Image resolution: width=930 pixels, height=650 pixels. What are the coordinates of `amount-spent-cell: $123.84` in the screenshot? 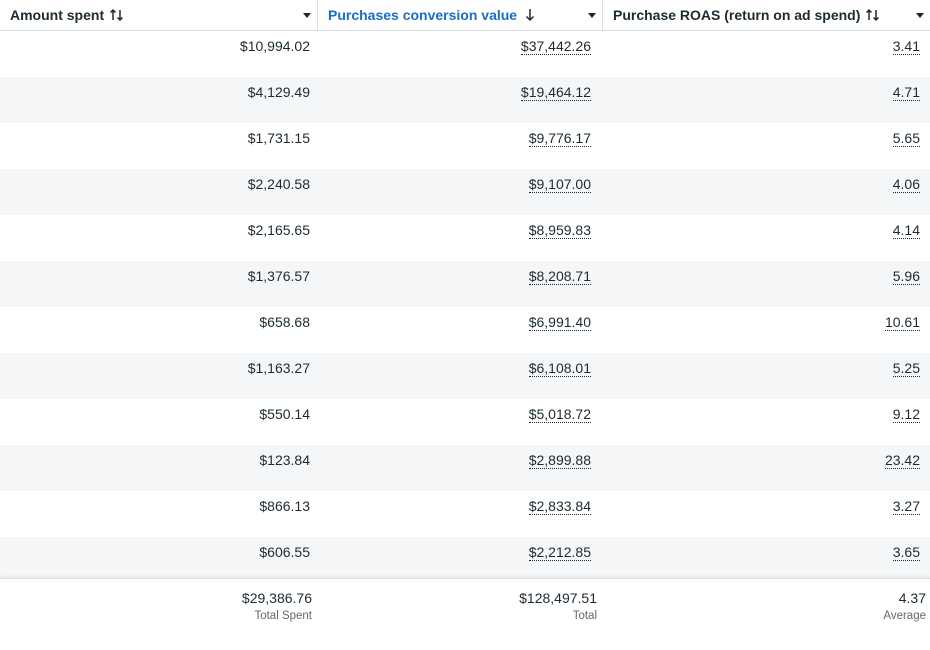 It's located at (159, 468).